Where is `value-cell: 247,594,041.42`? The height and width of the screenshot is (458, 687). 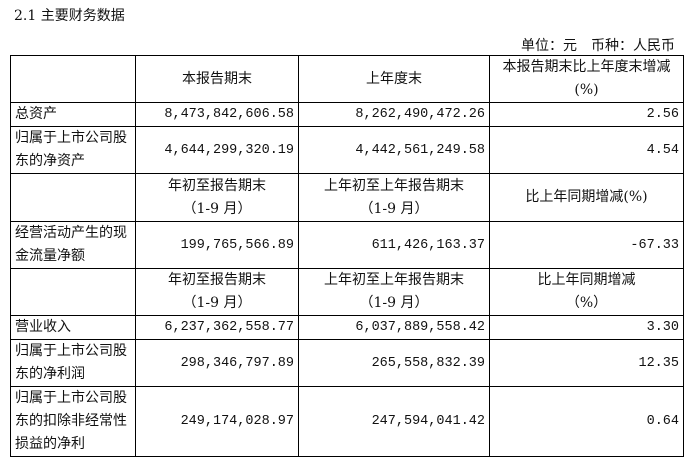
value-cell: 247,594,041.42 is located at coordinates (394, 421).